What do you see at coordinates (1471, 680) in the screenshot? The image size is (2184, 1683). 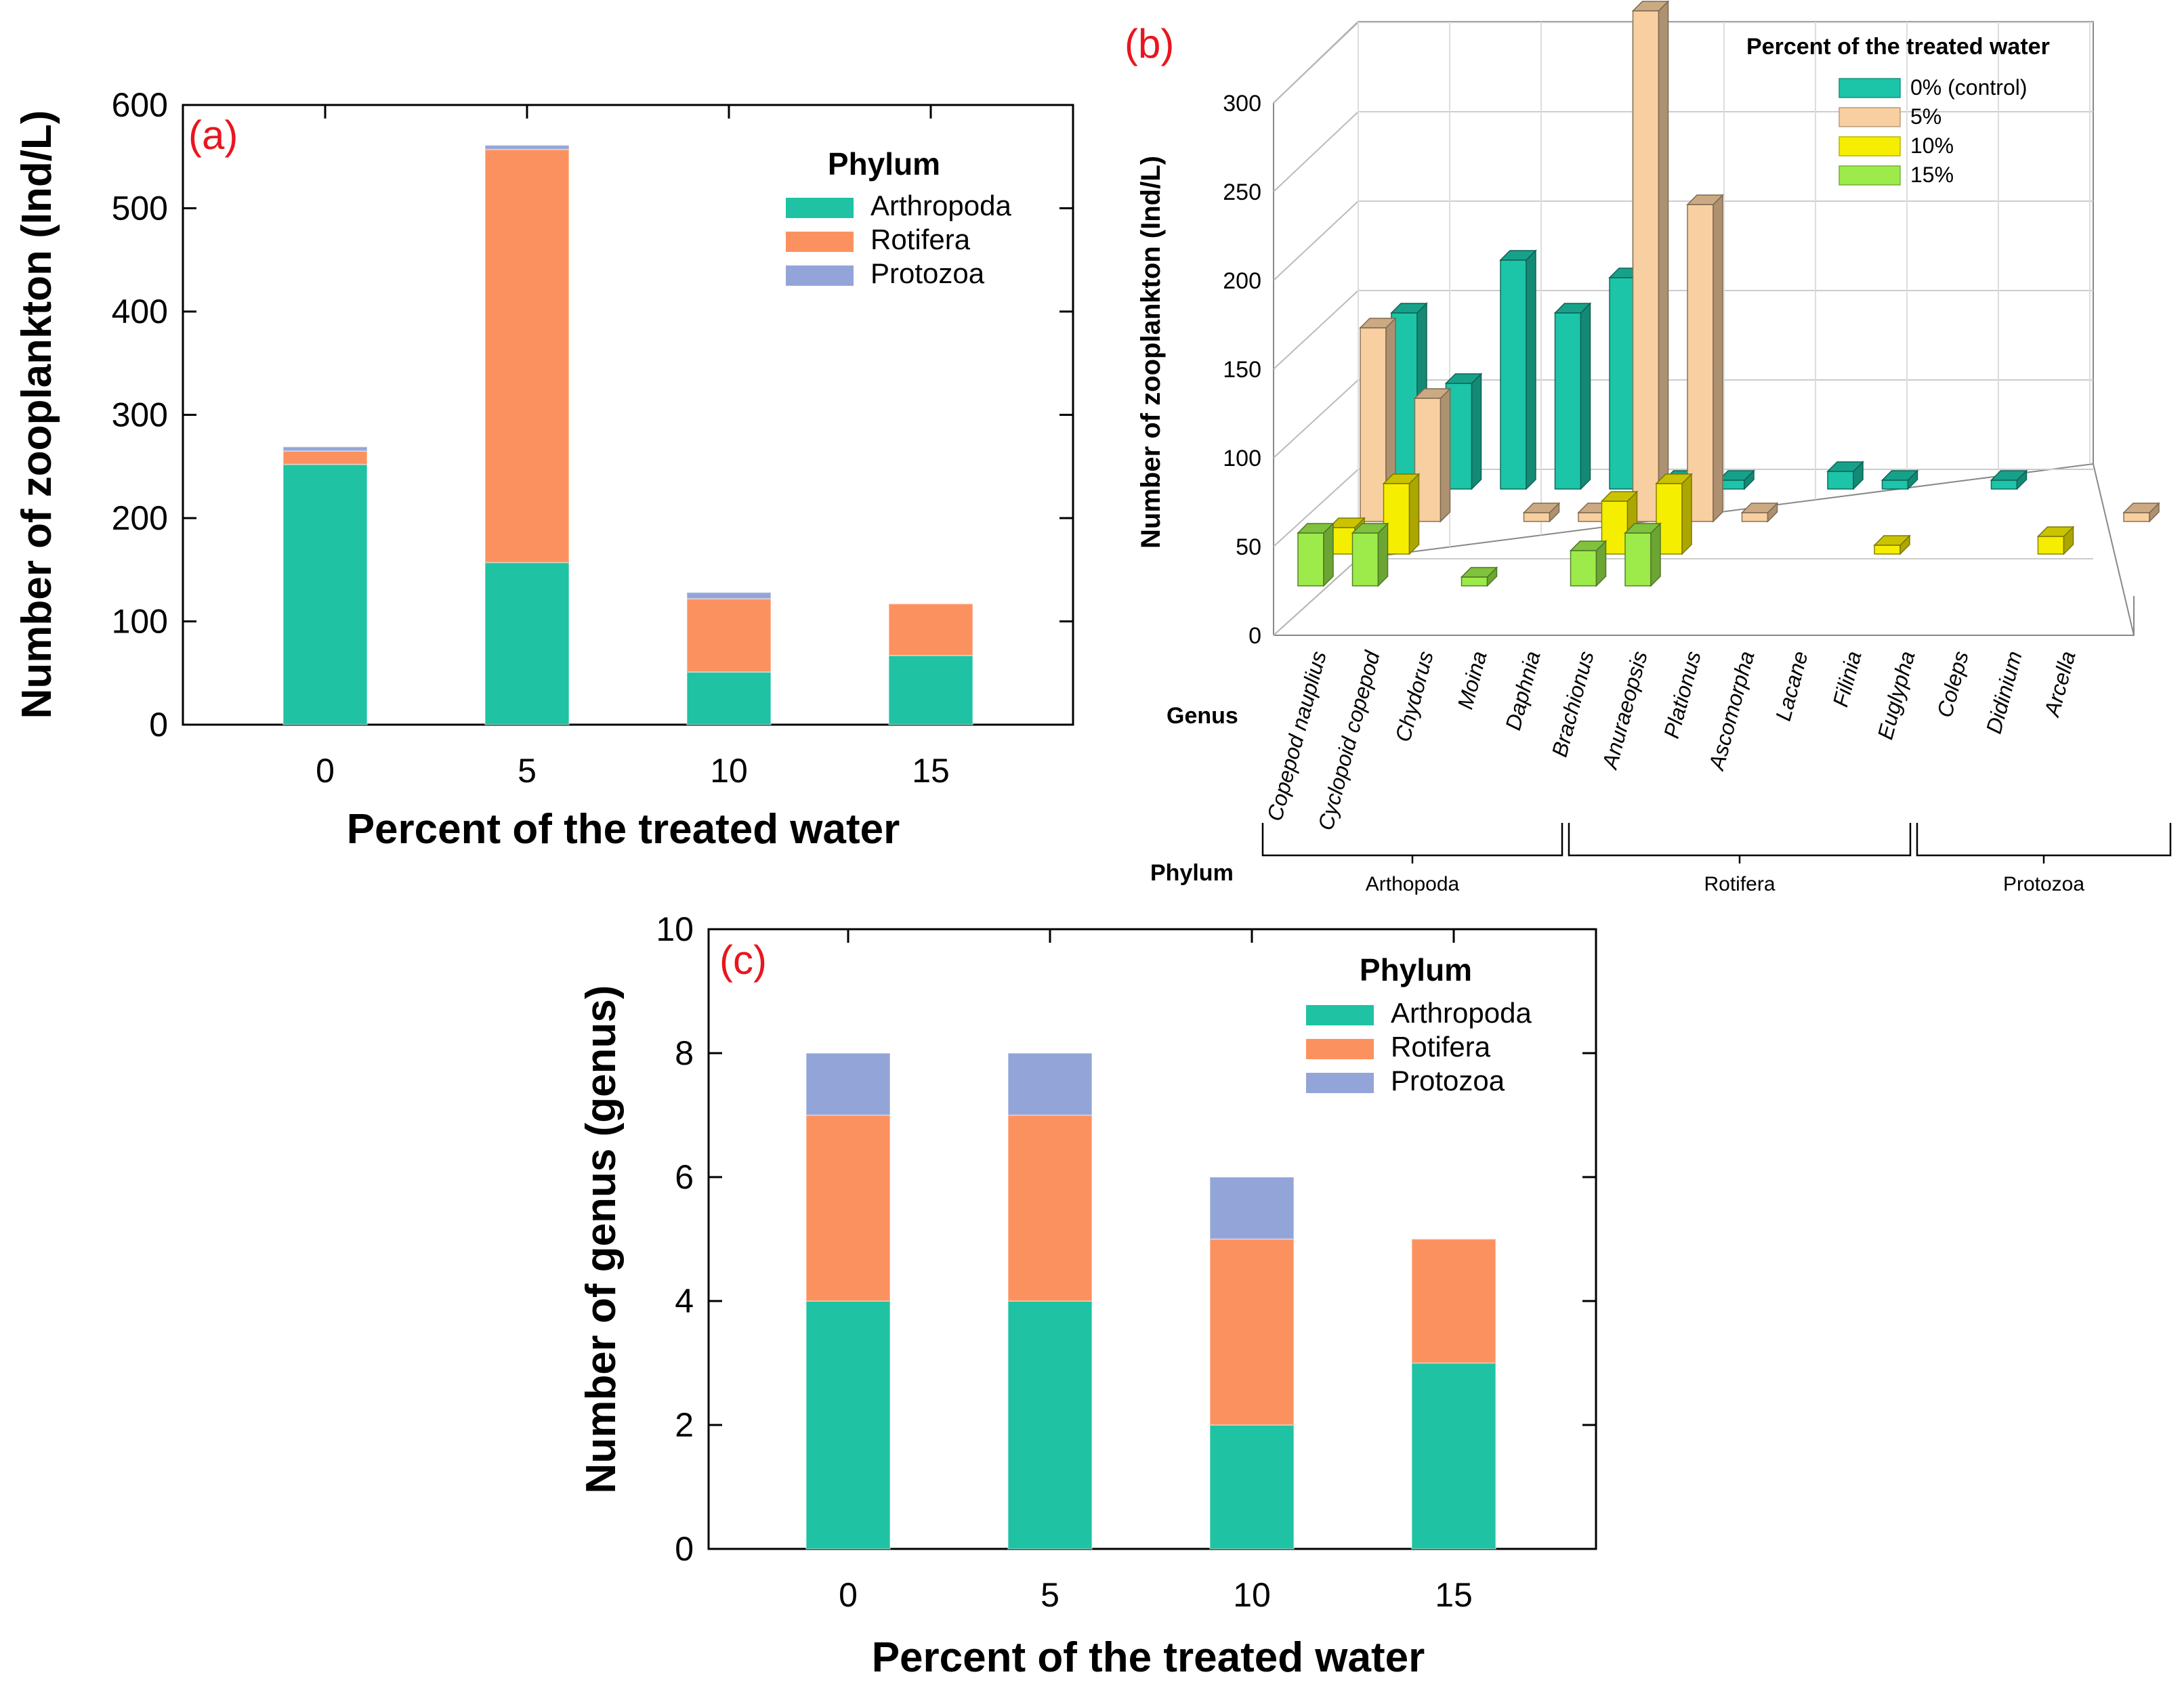 I see `genus-label-moina: Moina` at bounding box center [1471, 680].